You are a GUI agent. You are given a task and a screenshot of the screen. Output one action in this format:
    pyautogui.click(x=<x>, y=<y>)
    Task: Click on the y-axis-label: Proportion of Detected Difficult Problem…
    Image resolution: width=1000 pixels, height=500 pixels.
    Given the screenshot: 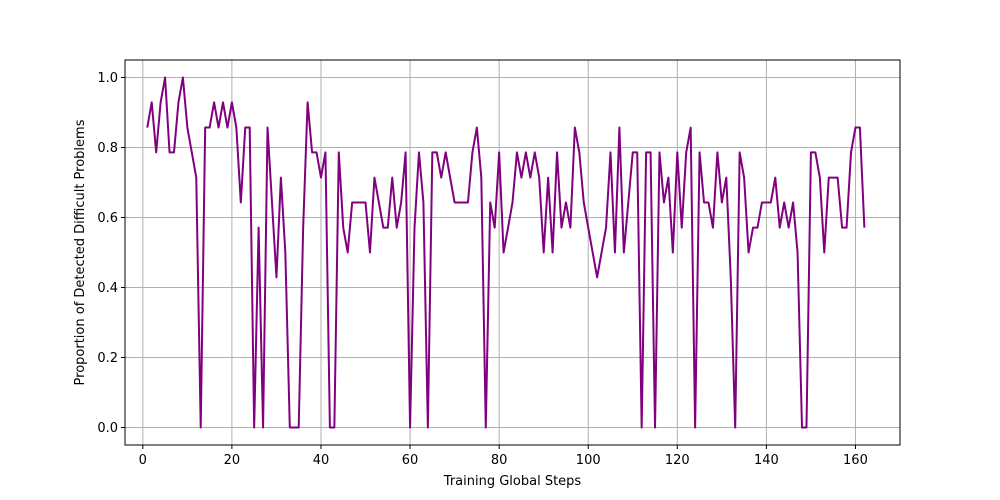 What is the action you would take?
    pyautogui.click(x=80, y=252)
    